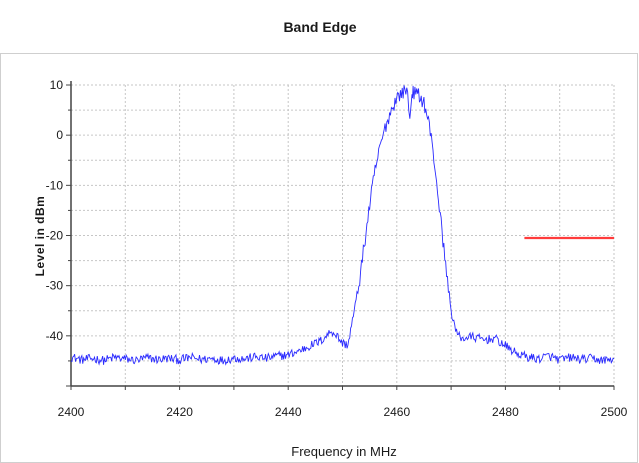 This screenshot has height=463, width=639. I want to click on y-tick-label: -20, so click(55, 236).